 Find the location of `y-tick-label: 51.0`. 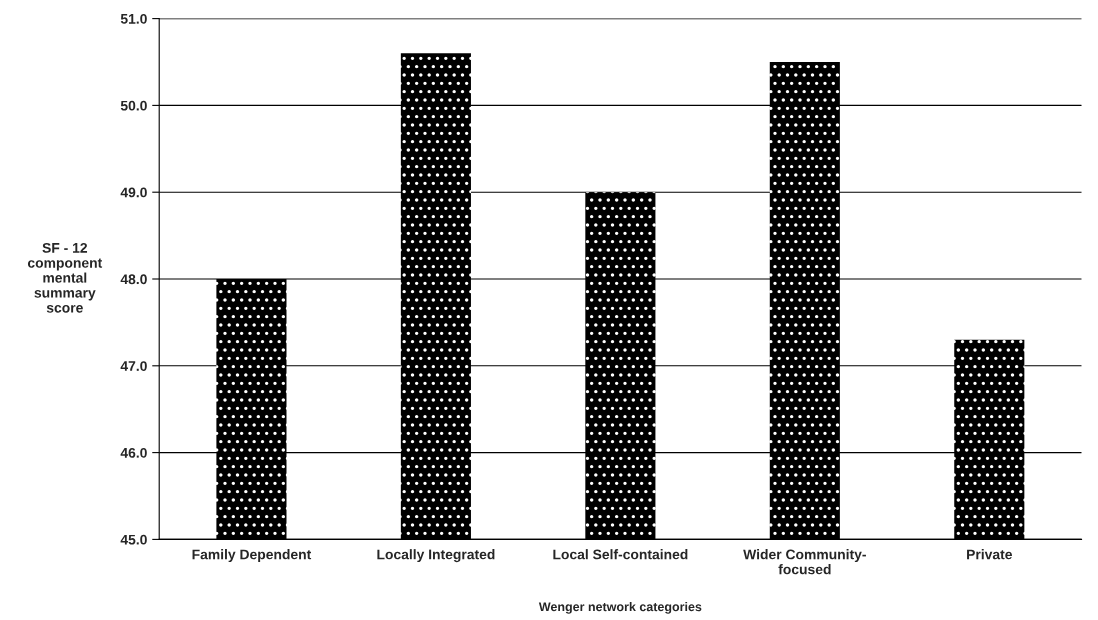

y-tick-label: 51.0 is located at coordinates (133, 18).